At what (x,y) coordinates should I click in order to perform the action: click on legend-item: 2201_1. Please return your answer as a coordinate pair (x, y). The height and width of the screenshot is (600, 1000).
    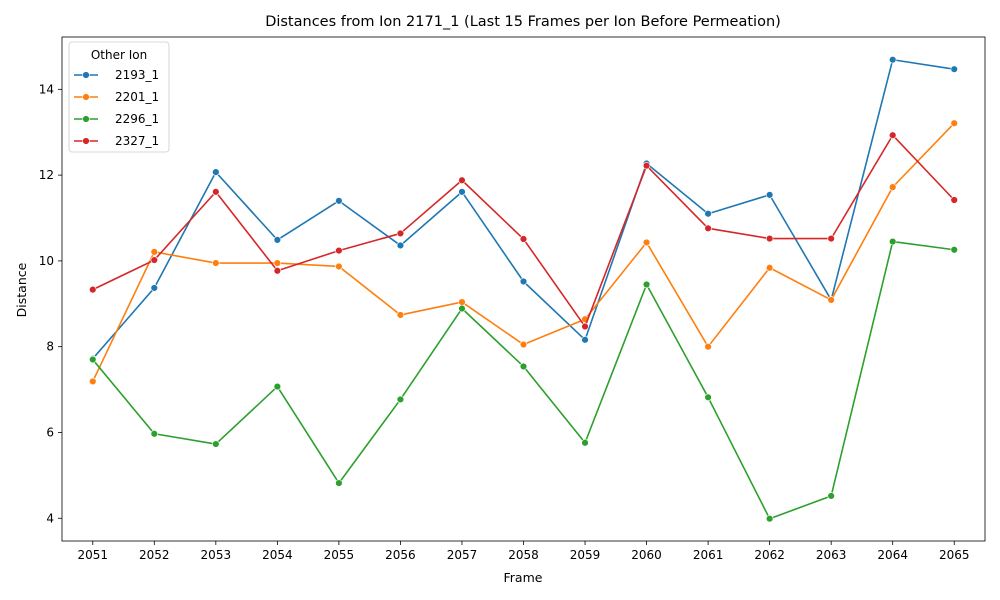
    Looking at the image, I should click on (116, 97).